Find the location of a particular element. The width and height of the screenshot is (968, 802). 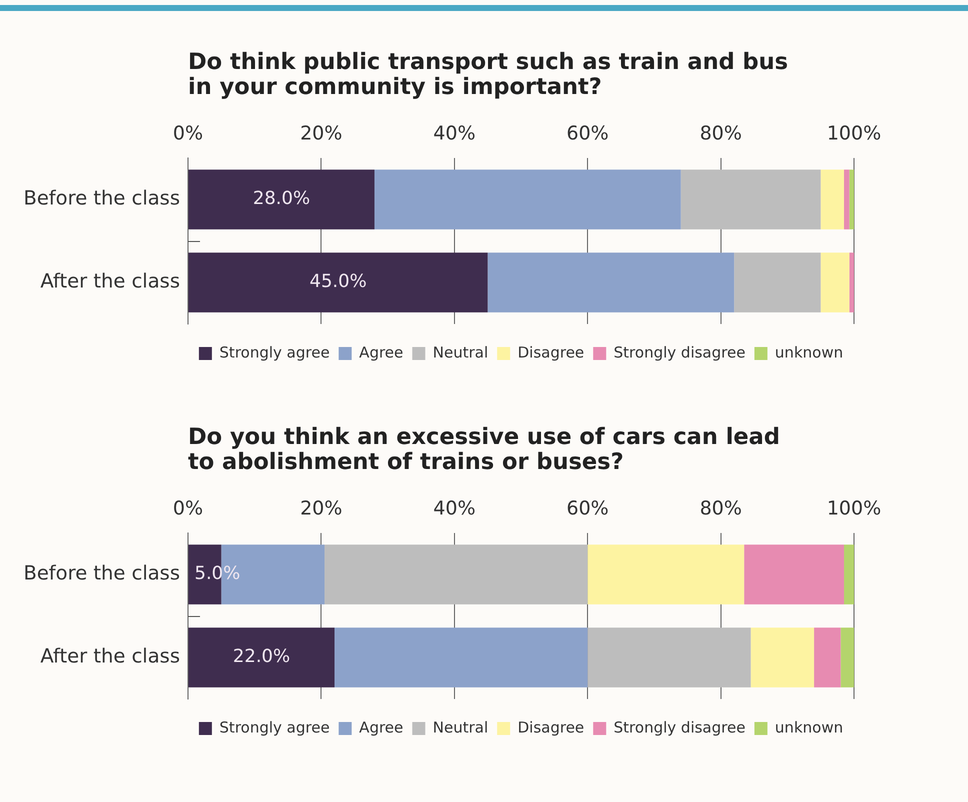

chart-title: Do think public transport such as train and bus in your community is important? is located at coordinates (489, 74).